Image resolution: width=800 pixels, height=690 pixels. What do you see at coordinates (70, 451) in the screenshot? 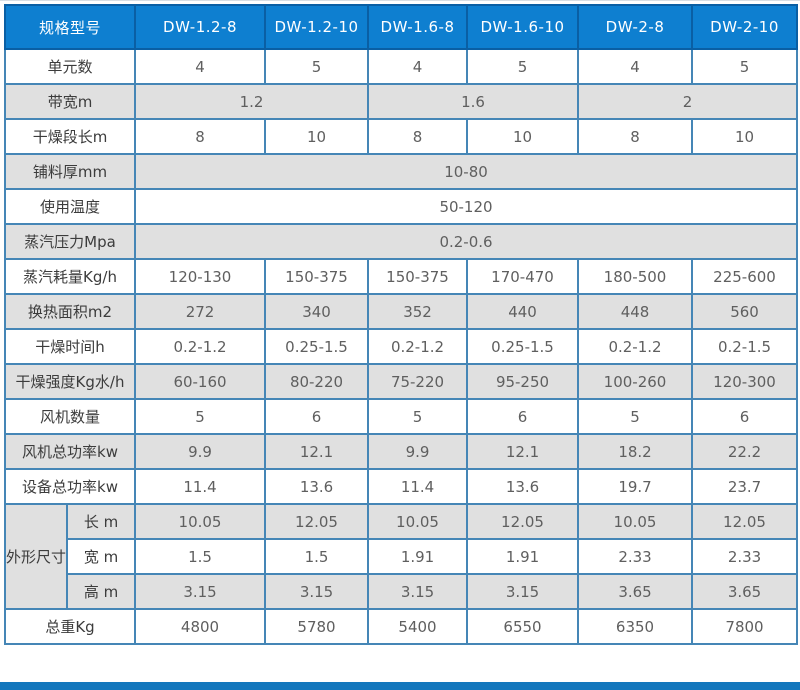
I see `row-label: 风机总功率kw` at bounding box center [70, 451].